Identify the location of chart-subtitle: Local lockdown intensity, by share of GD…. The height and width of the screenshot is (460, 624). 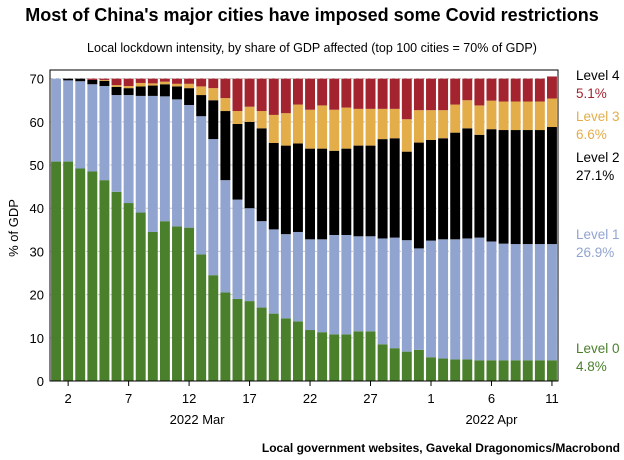
(312, 48).